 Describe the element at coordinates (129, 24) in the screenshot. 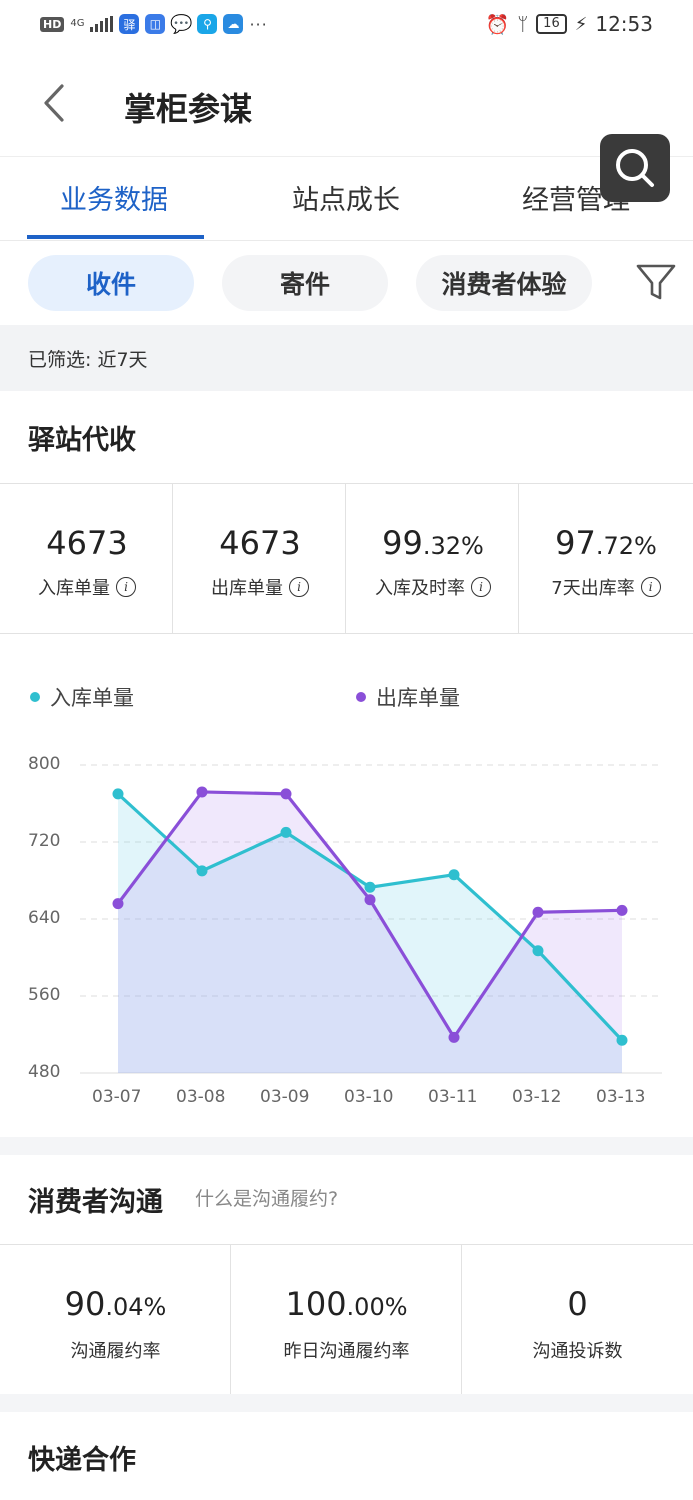

I see `station-app-icon: 驿` at that location.